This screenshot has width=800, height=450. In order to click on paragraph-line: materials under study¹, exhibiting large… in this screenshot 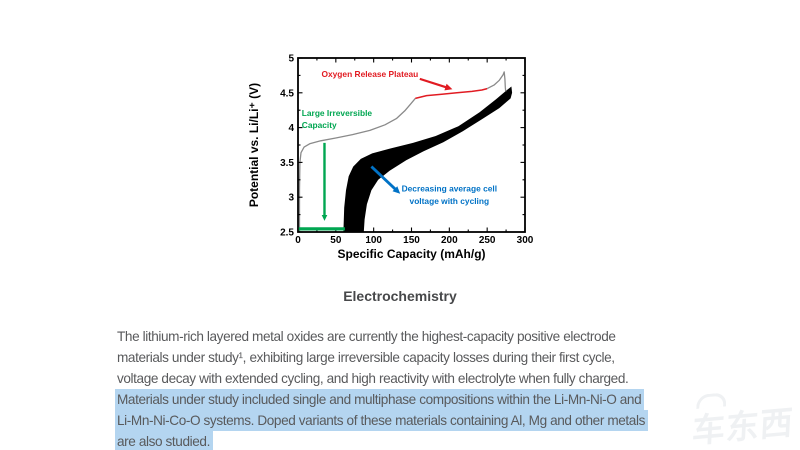, I will do `click(407, 357)`.